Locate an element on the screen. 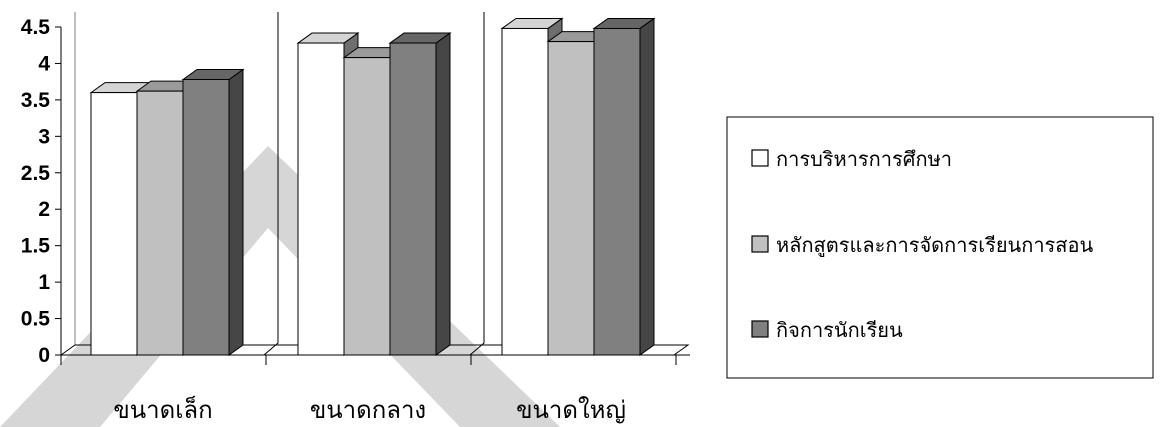  legend-label: กิจการนักเรียน is located at coordinates (839, 330).